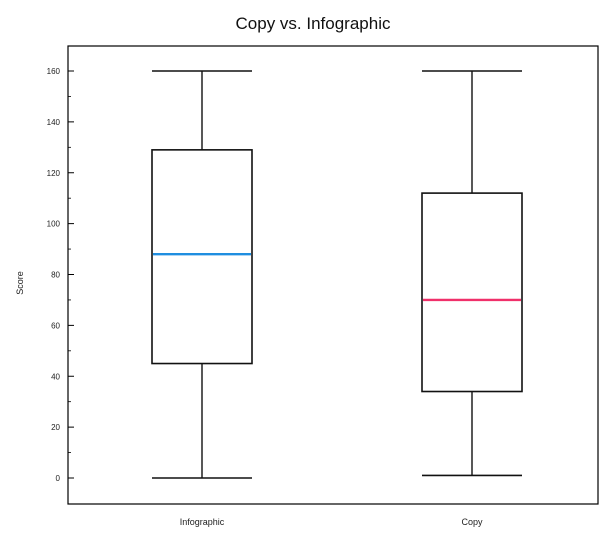 Image resolution: width=599 pixels, height=534 pixels. I want to click on y-tick-label-160: 160, so click(54, 71).